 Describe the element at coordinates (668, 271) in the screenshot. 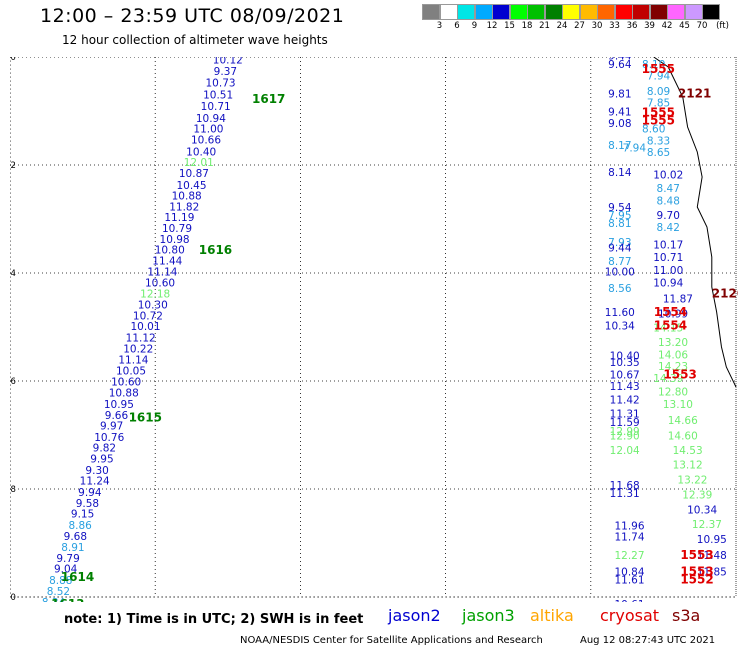

I see `wave-height-label: 11.00` at that location.